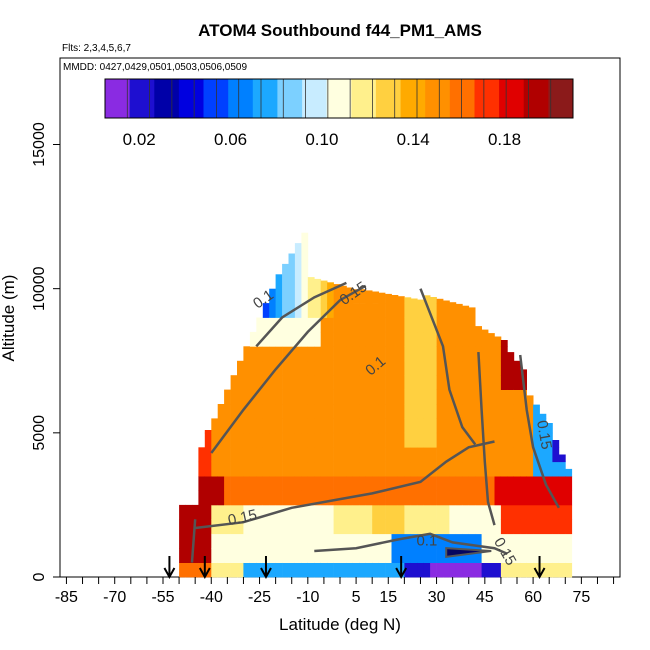 The height and width of the screenshot is (650, 650). Describe the element at coordinates (544, 435) in the screenshot. I see `contour-label: 0.15` at that location.